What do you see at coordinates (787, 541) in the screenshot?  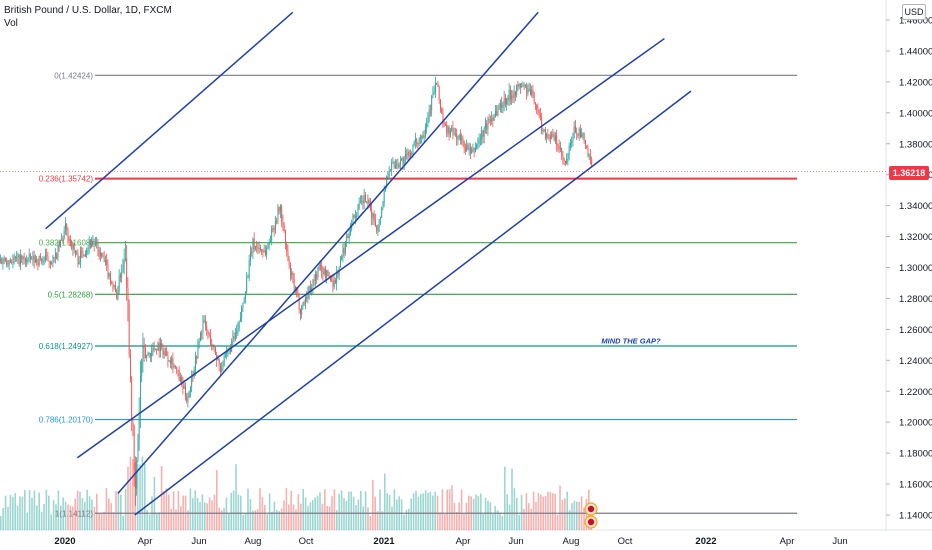 I see `time-axis-tick-label: Apr` at bounding box center [787, 541].